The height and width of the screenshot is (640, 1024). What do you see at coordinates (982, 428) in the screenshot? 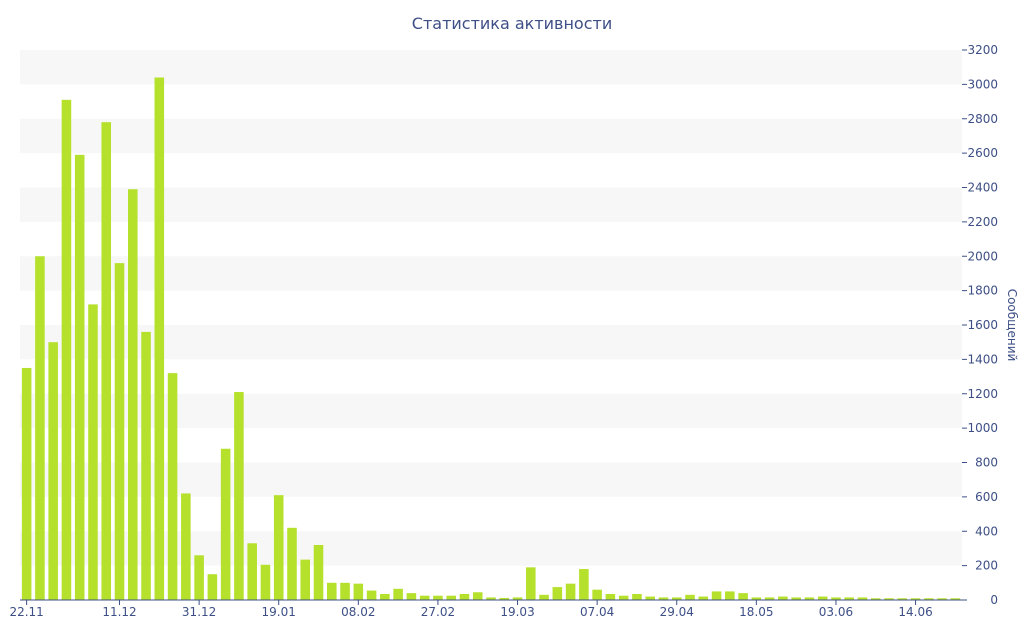
I see `y-tick-label: 1000` at bounding box center [982, 428].